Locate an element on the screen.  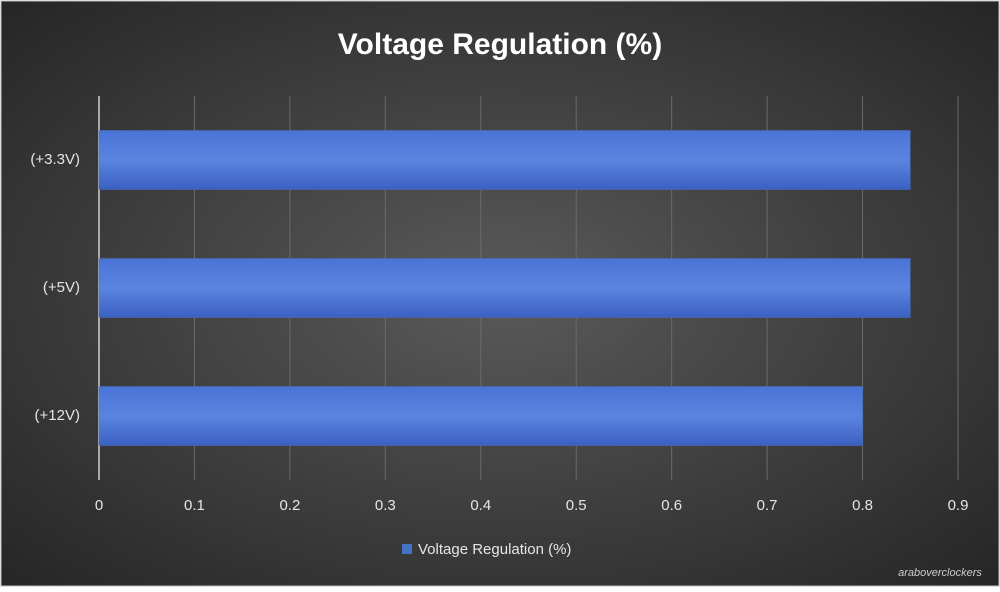
y-tick-label: (+3.3V) is located at coordinates (55, 159).